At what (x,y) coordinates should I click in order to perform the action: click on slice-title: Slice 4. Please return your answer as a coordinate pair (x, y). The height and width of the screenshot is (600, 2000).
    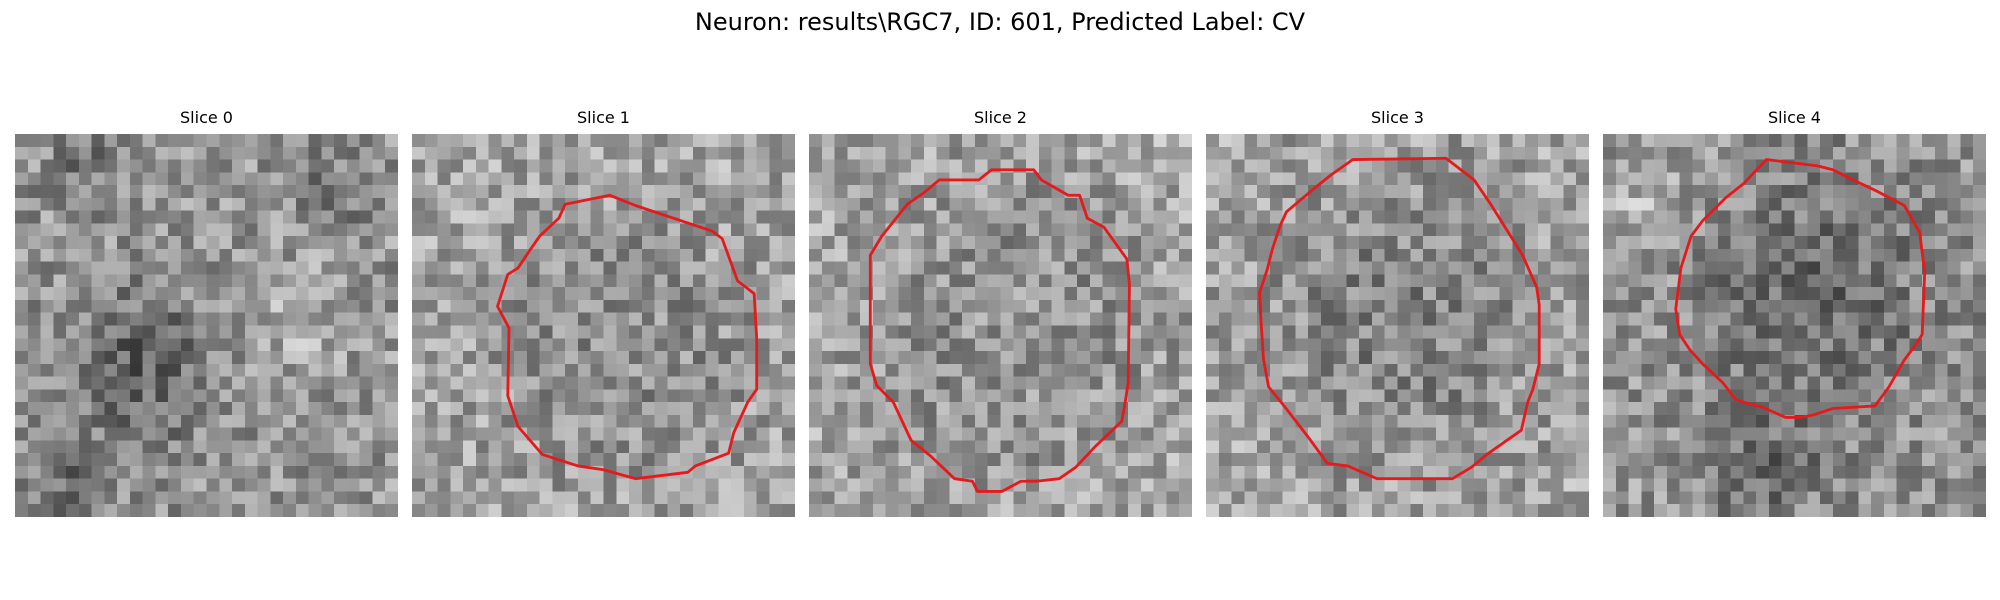
    Looking at the image, I should click on (1794, 118).